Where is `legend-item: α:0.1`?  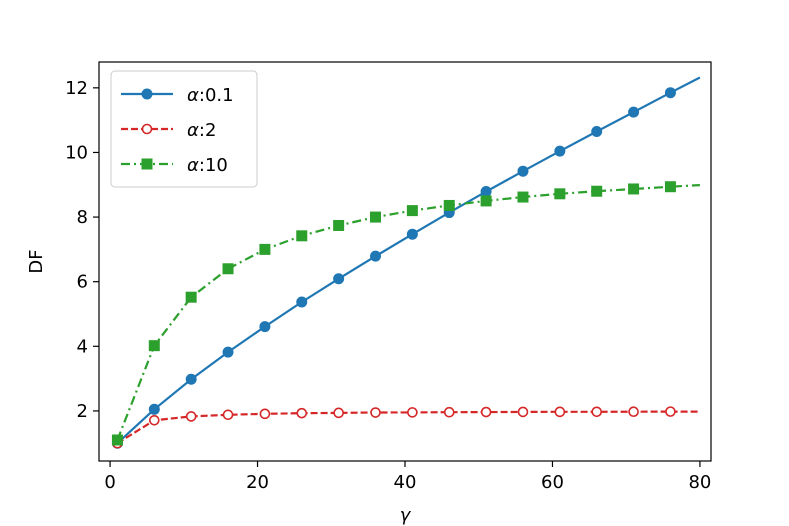 legend-item: α:0.1 is located at coordinates (177, 95).